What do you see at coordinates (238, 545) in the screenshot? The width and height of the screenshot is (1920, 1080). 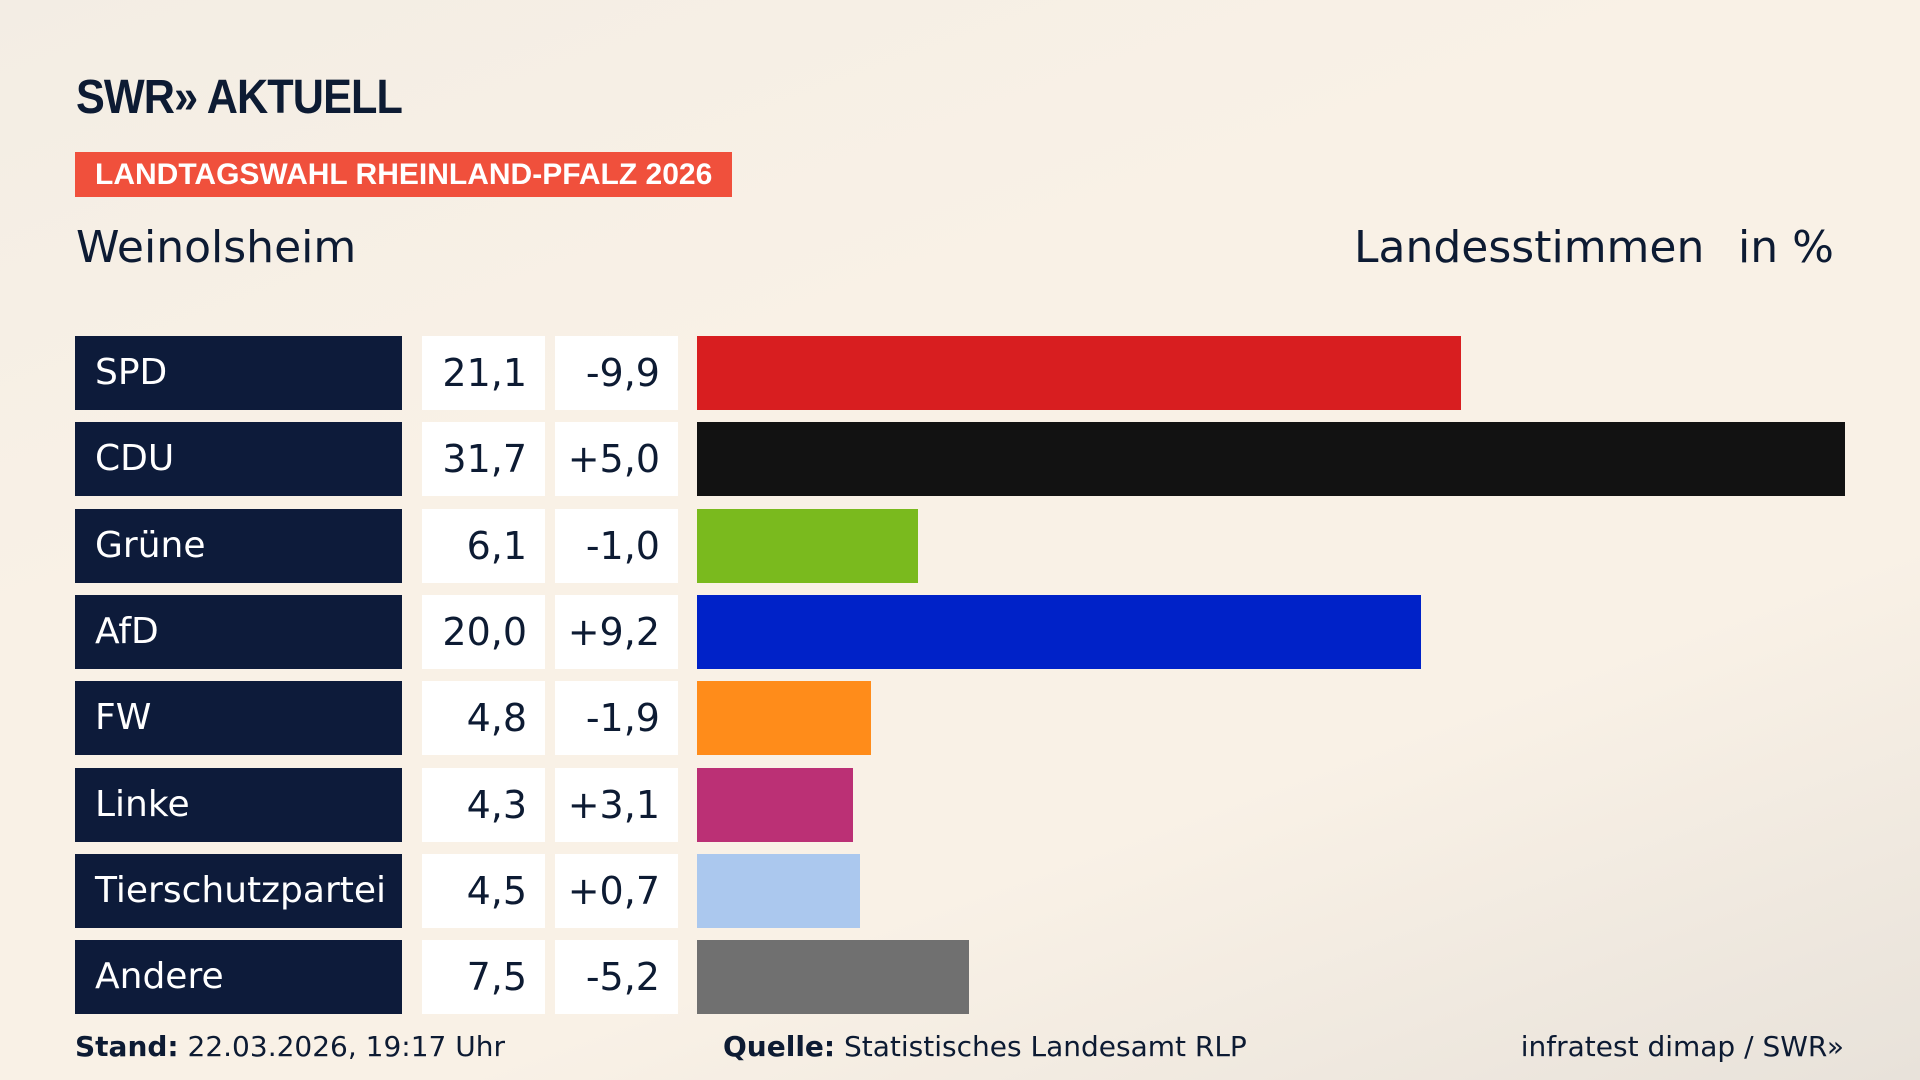 I see `party-label: Grüne` at bounding box center [238, 545].